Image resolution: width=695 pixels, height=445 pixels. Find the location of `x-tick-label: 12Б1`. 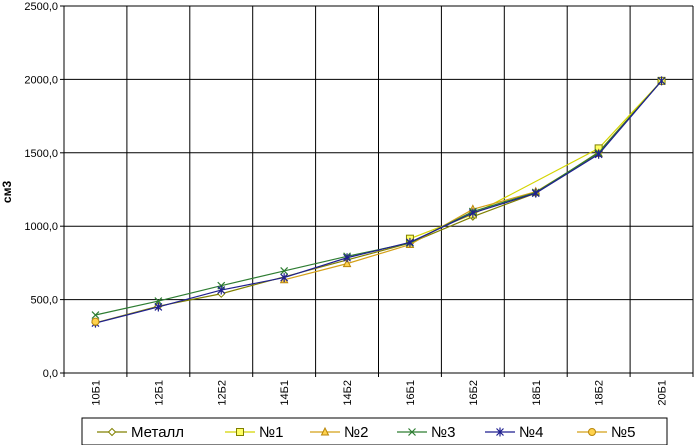

x-tick-label: 12Б1 is located at coordinates (159, 393).